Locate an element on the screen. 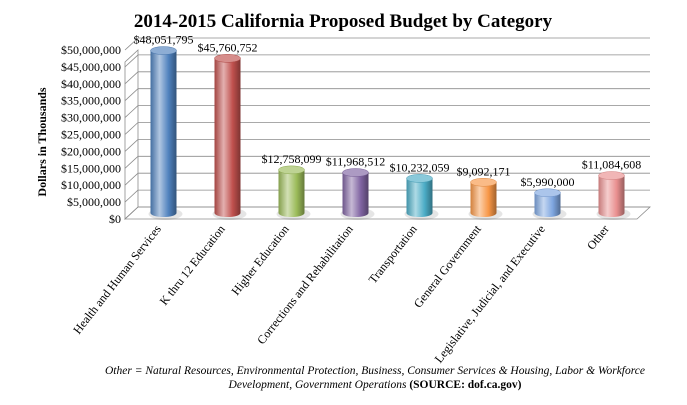 The image size is (687, 405). data-label: $11,084,608 is located at coordinates (612, 165).